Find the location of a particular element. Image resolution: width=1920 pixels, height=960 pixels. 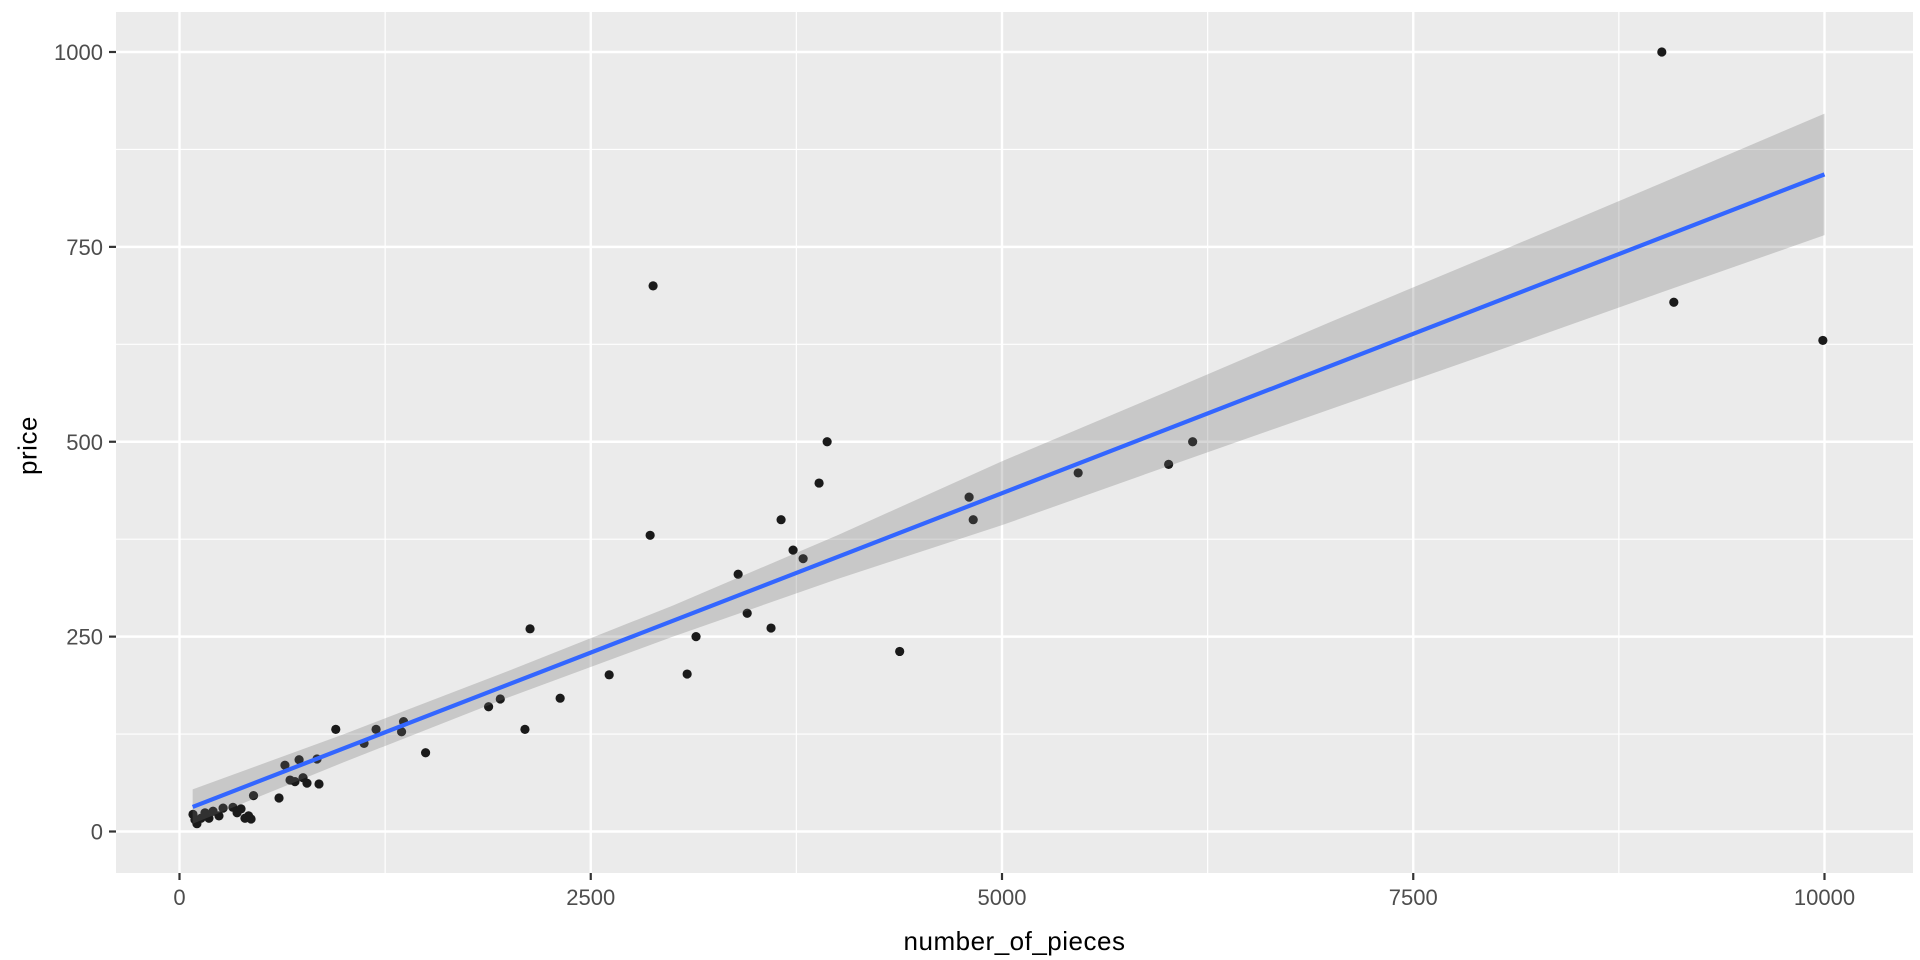

y-tick-label: 750 is located at coordinates (84, 247).